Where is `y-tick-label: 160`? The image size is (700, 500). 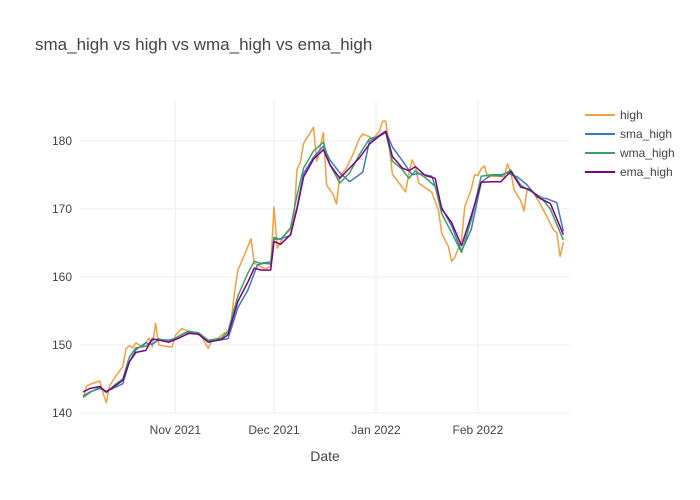 y-tick-label: 160 is located at coordinates (62, 277).